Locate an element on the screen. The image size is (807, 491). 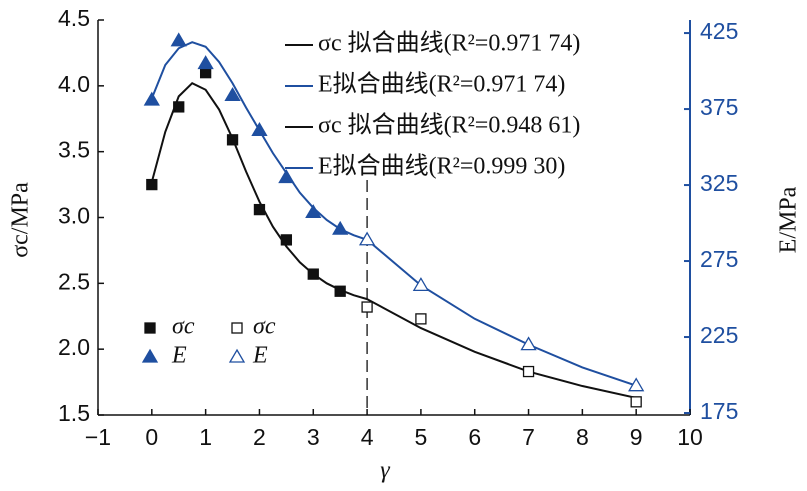
x-tick-label: 3 is located at coordinates (313, 437).